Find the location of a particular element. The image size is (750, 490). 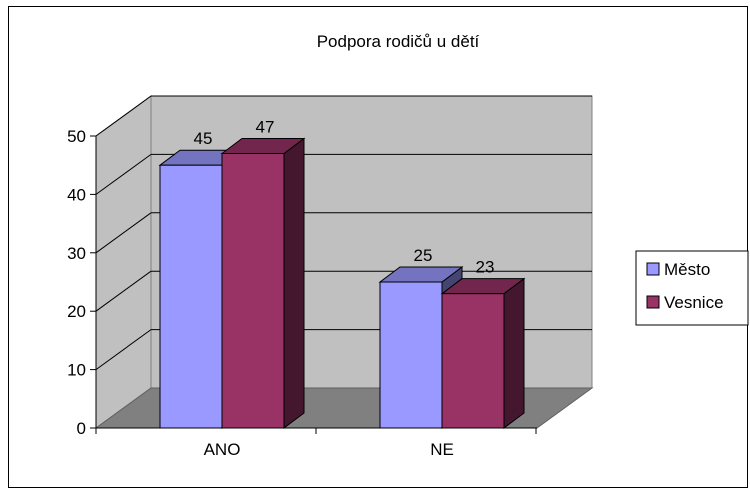

legend-label: Vesnice is located at coordinates (694, 302).